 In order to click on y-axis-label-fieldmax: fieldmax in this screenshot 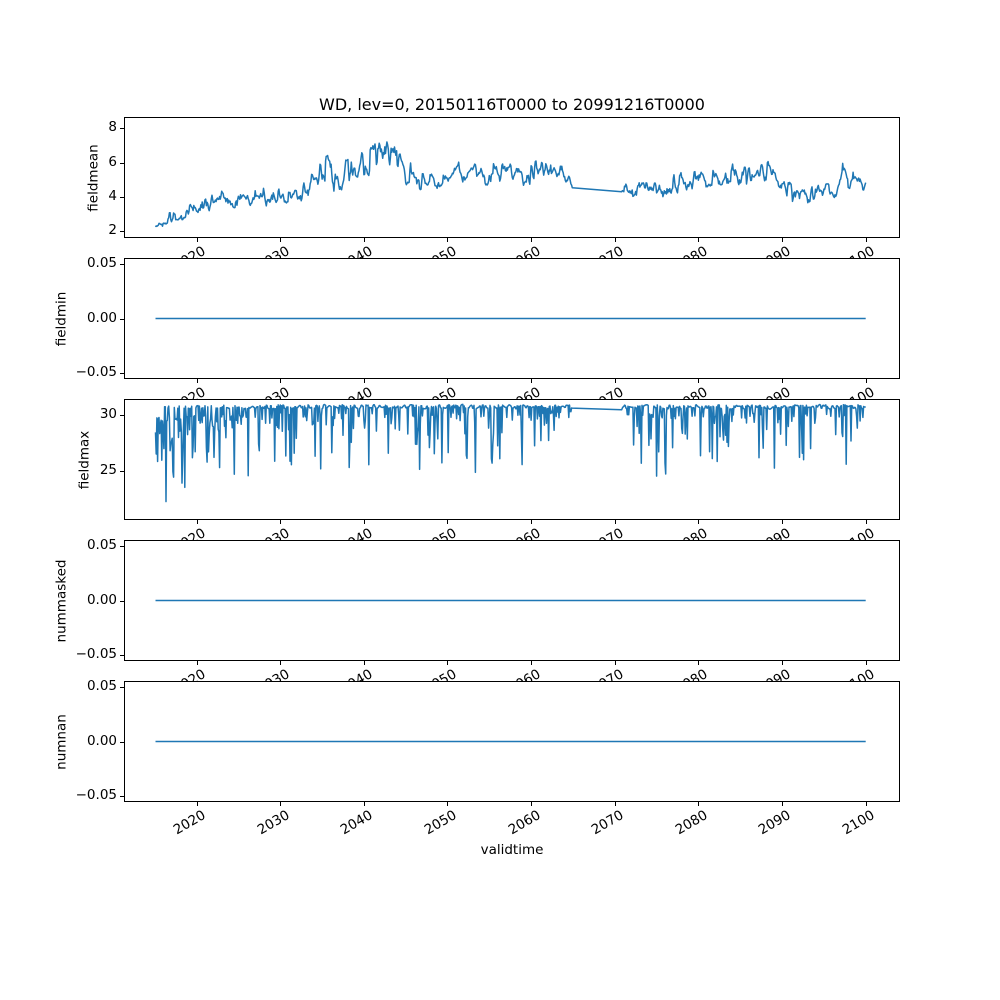, I will do `click(84, 459)`.